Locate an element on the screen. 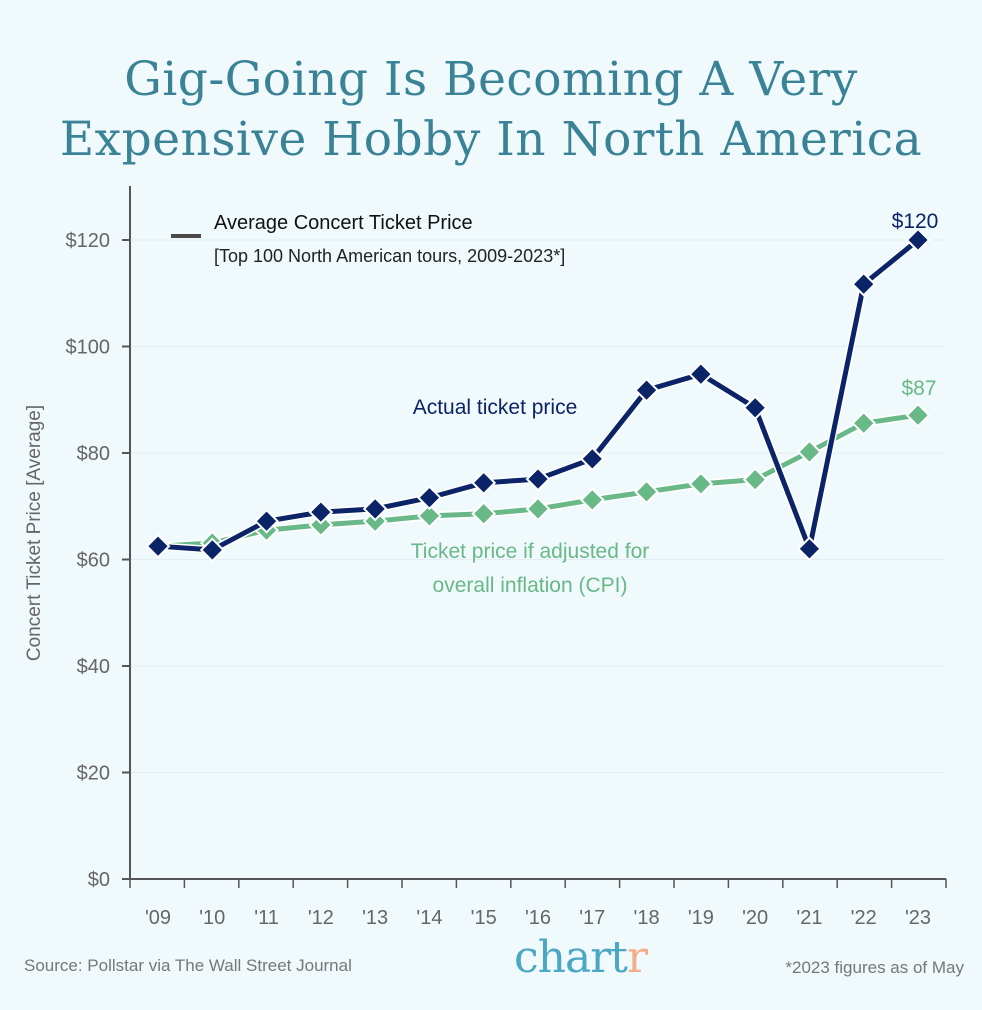 Image resolution: width=982 pixels, height=1010 pixels. y-tick-label: $20 is located at coordinates (93, 774).